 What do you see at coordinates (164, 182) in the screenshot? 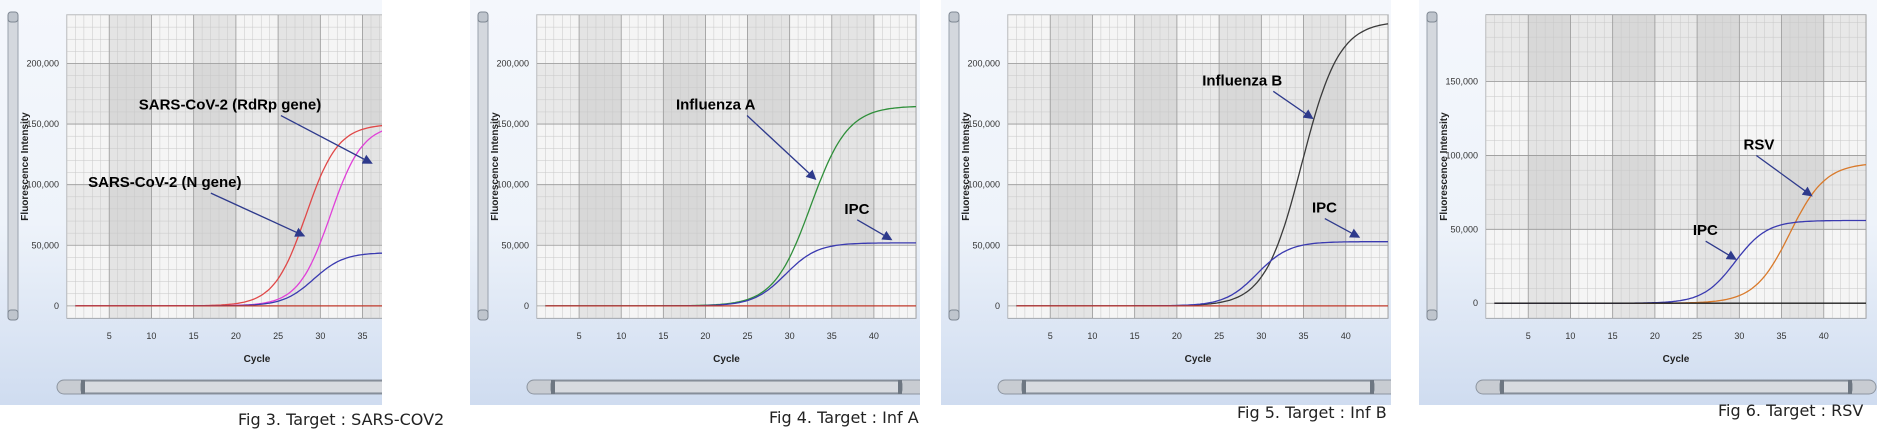
I see `annotation-label: SARS-CoV-2 (N gene)` at bounding box center [164, 182].